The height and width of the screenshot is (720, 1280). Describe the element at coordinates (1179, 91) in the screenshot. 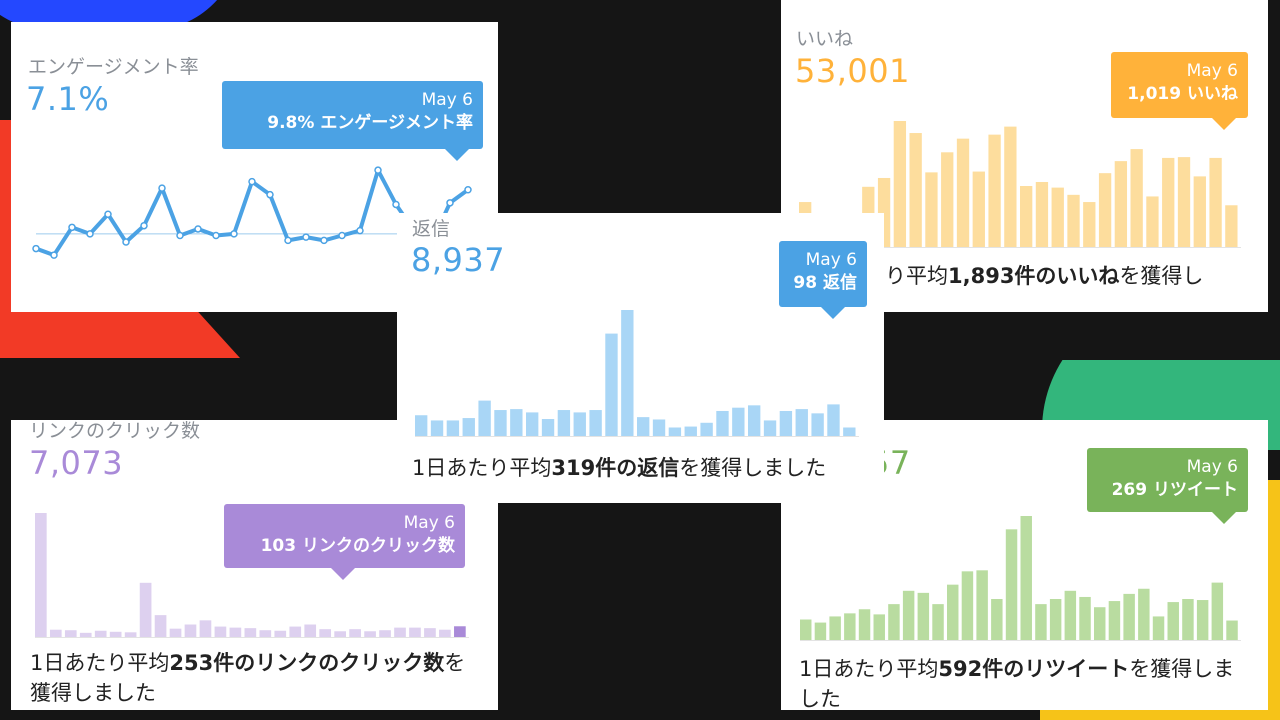

I see `likes-tooltip: May 6 1,019 いいね` at that location.